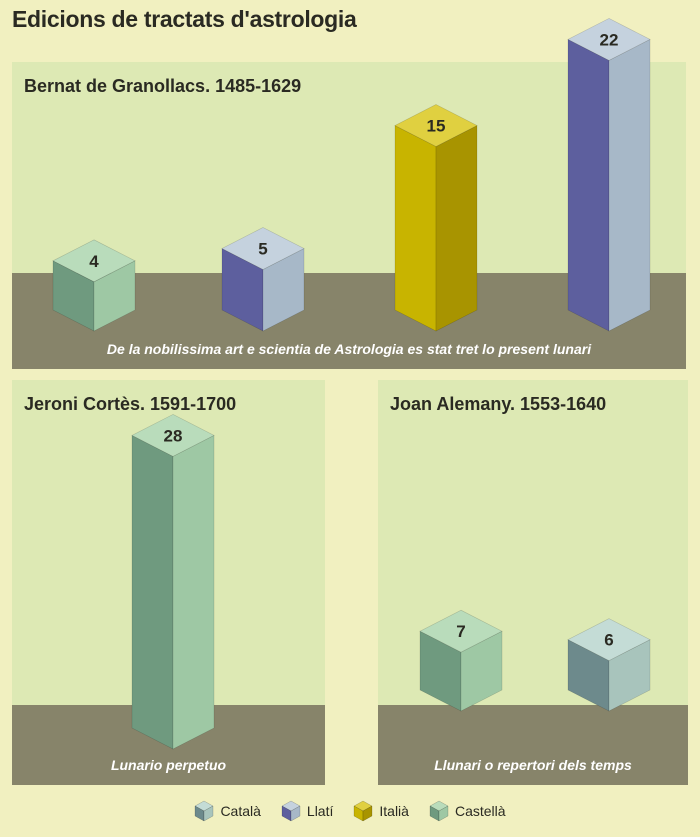 This screenshot has width=700, height=837. I want to click on bar-value-label: 28, so click(173, 435).